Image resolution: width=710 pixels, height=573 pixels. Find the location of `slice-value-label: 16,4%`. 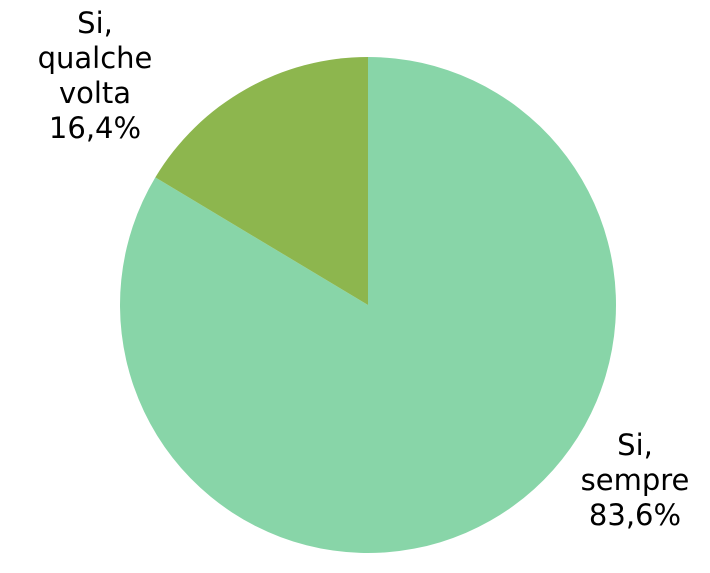

slice-value-label: 16,4% is located at coordinates (95, 128).